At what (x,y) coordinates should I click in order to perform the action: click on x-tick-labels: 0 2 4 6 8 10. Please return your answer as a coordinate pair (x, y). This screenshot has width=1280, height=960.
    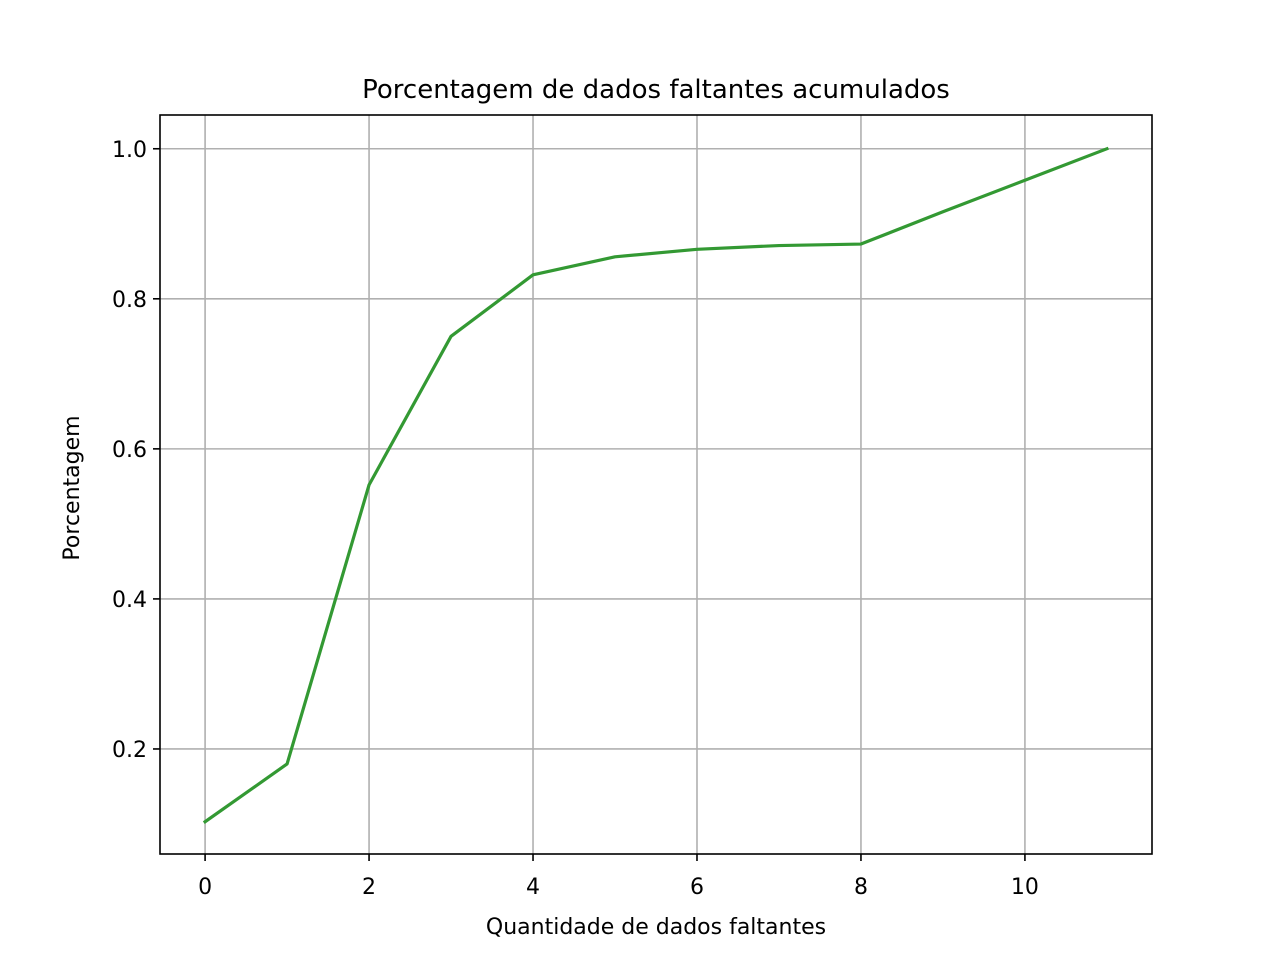
    Looking at the image, I should click on (618, 887).